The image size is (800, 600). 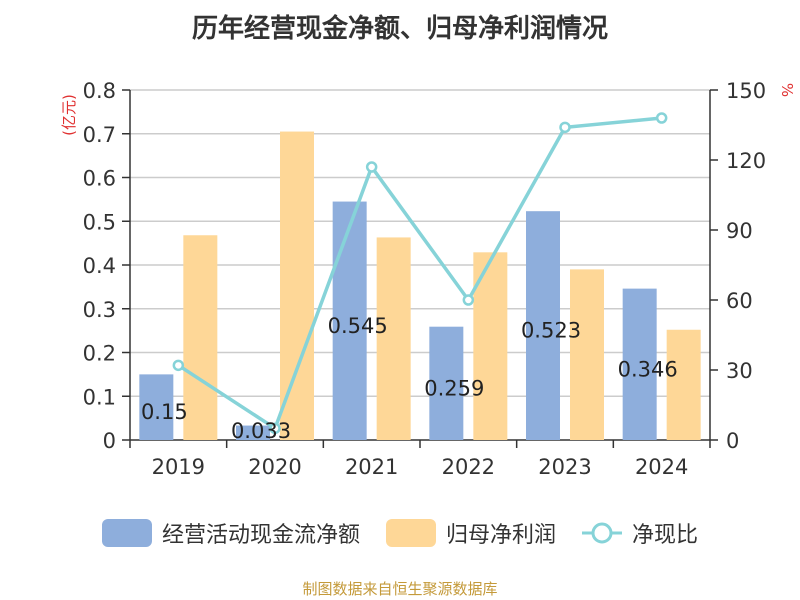 What do you see at coordinates (358, 326) in the screenshot?
I see `data-label-cashflow: 0.545` at bounding box center [358, 326].